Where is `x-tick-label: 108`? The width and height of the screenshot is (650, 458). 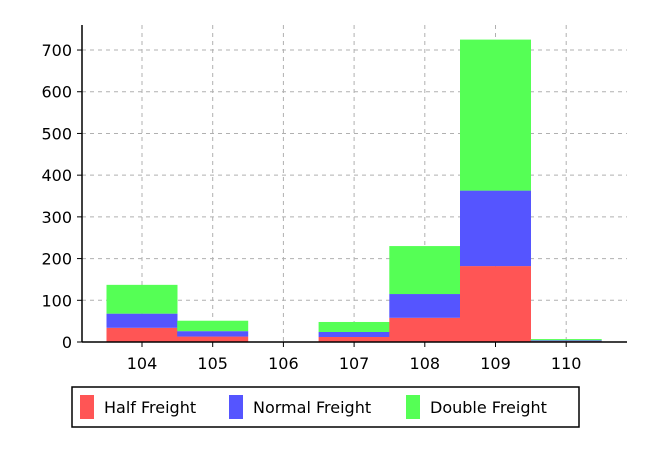 x-tick-label: 108 is located at coordinates (425, 363).